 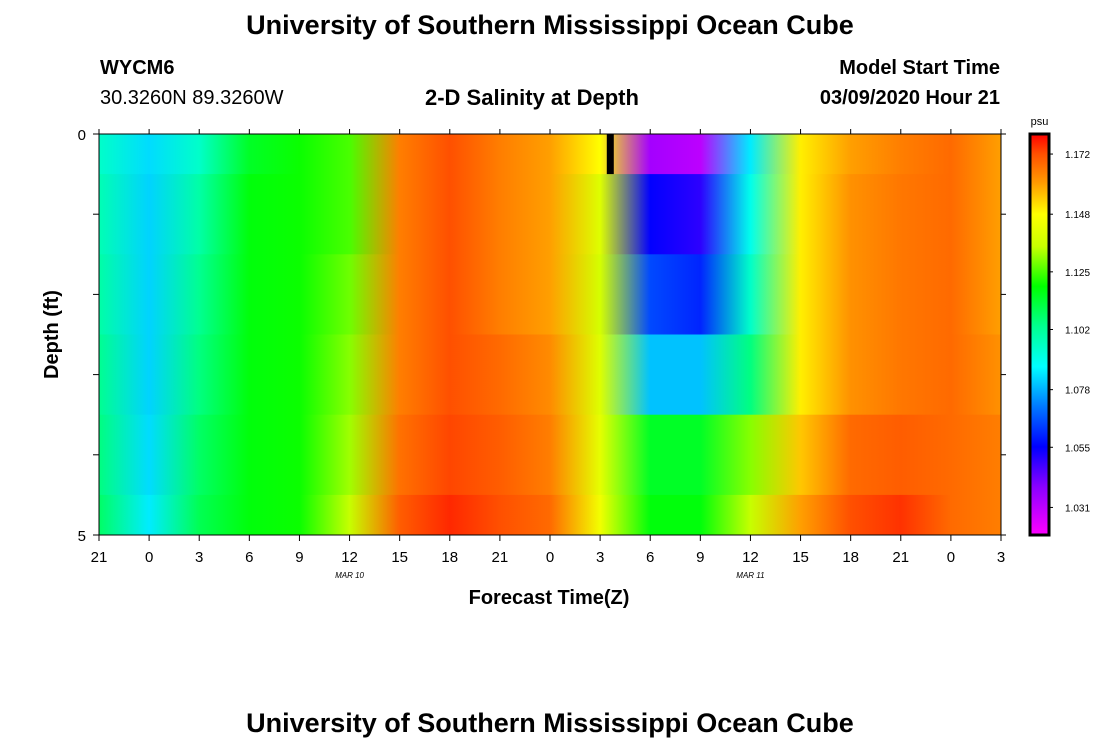 What do you see at coordinates (192, 98) in the screenshot?
I see `station-location: 30.3260N 89.3260W` at bounding box center [192, 98].